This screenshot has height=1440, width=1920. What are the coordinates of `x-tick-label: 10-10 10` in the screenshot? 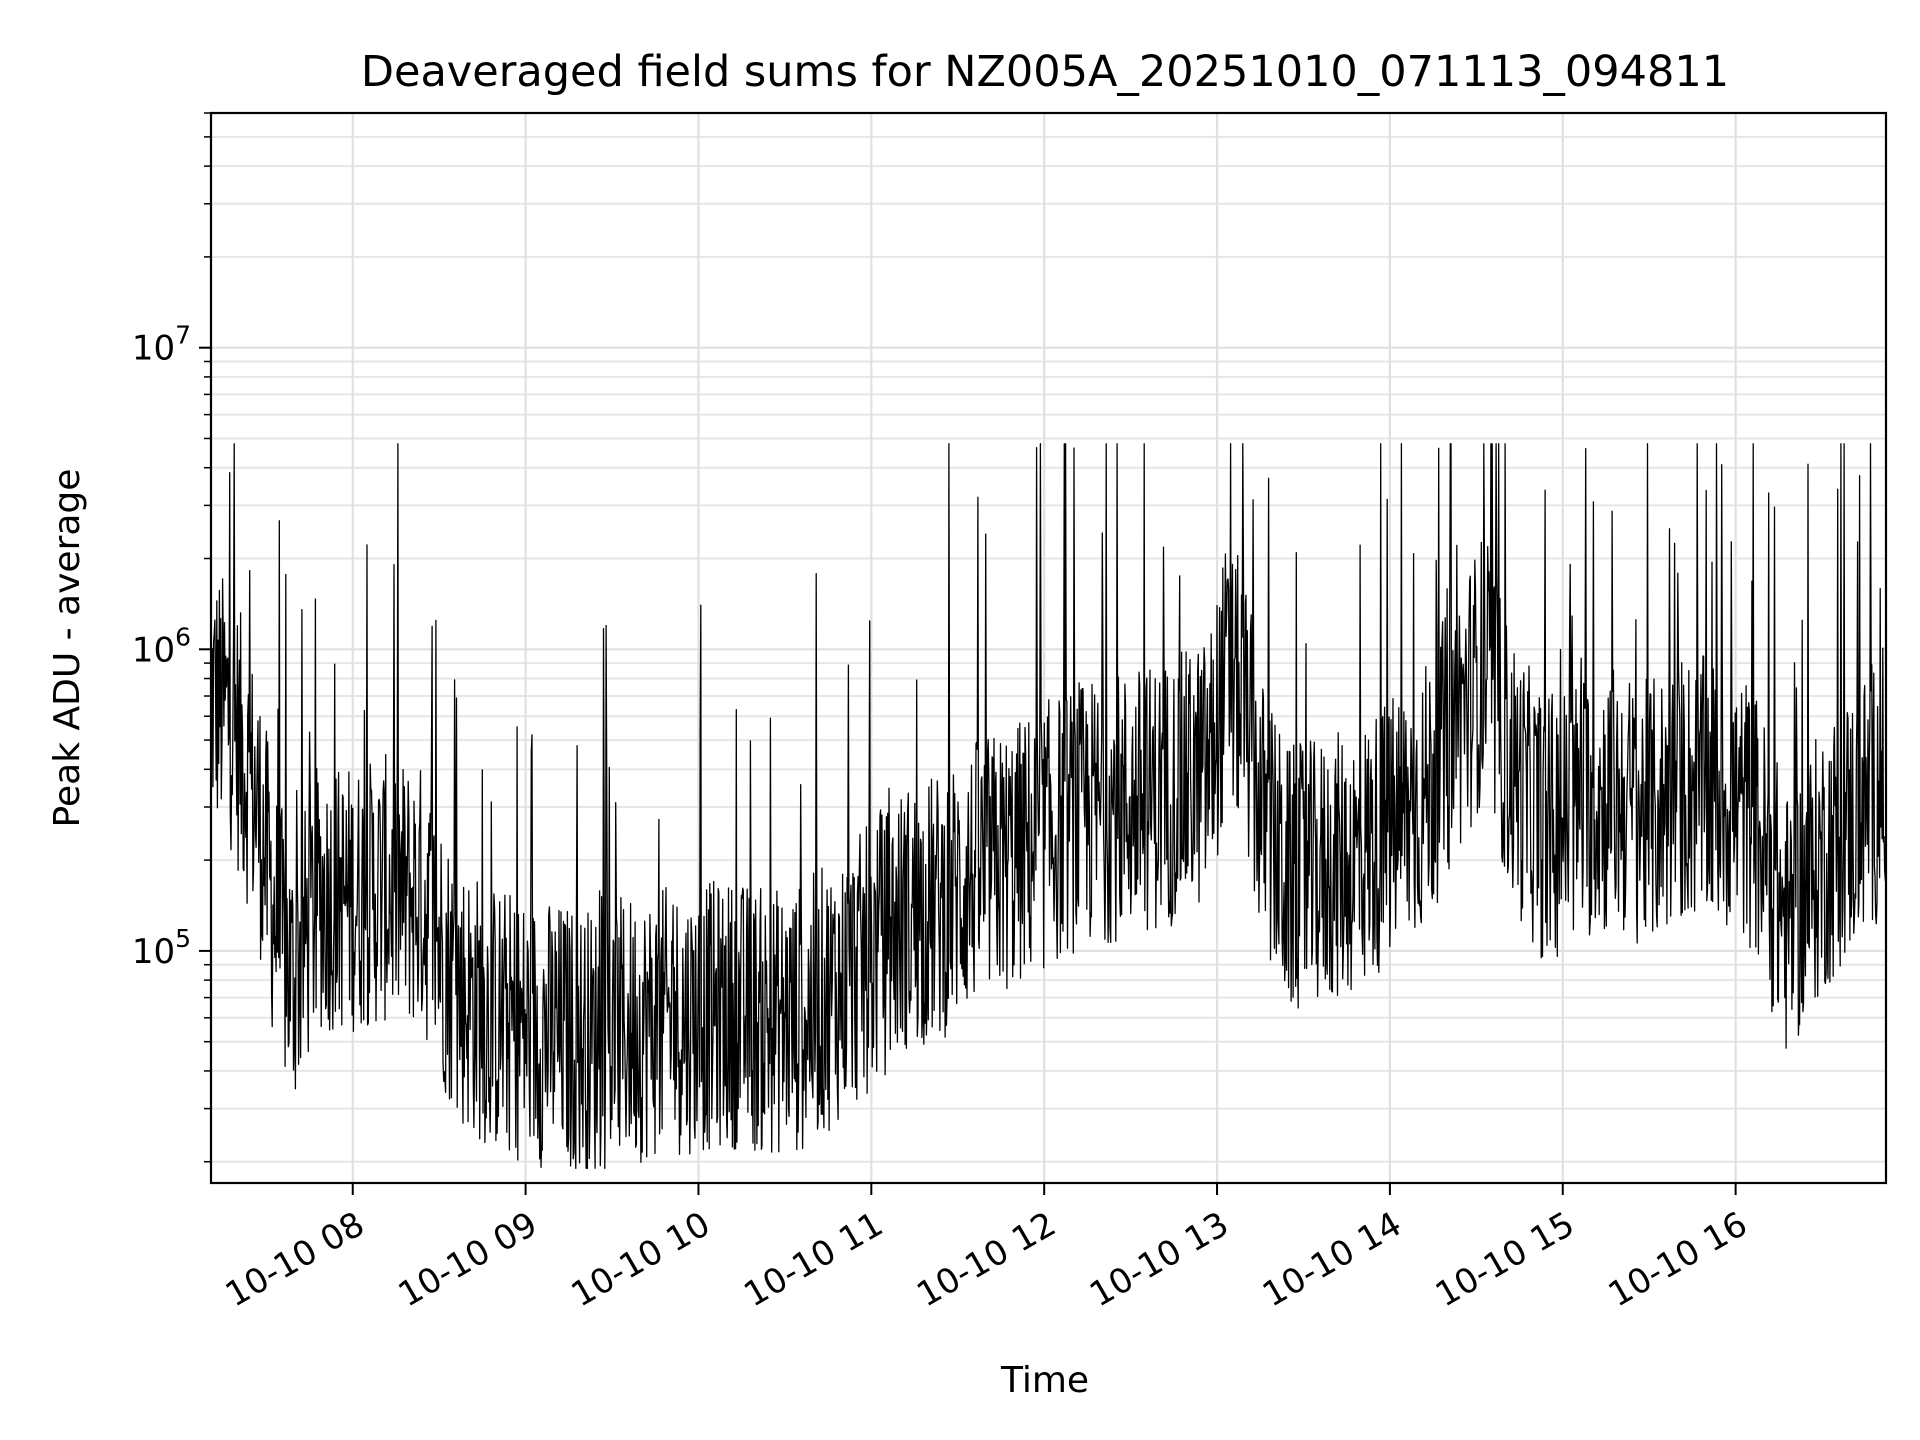 It's located at (641, 1259).